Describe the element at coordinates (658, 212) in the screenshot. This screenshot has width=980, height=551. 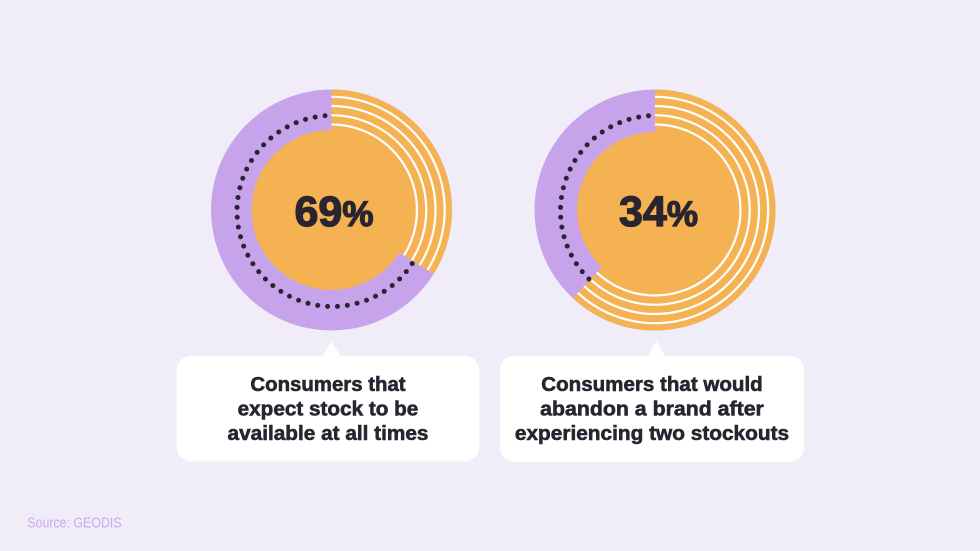
I see `svg-text: 34%` at that location.